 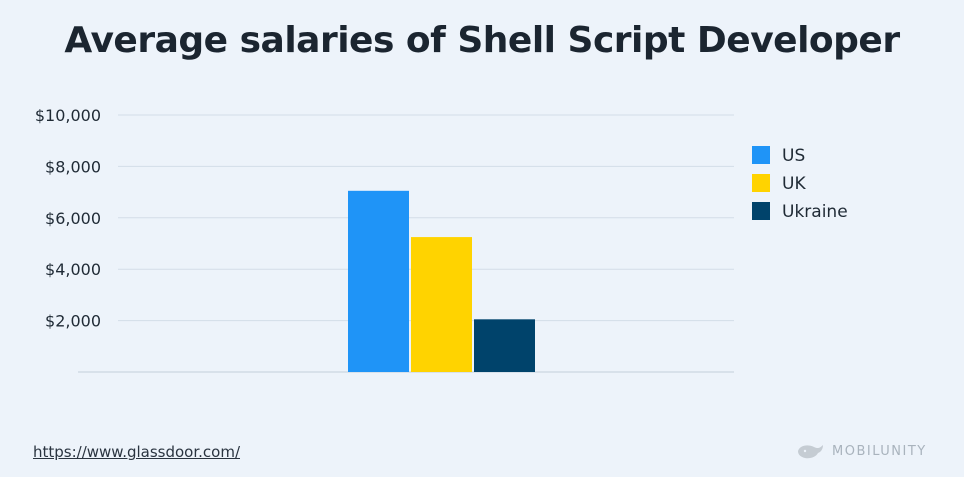 What do you see at coordinates (73, 218) in the screenshot?
I see `y-tick-label: $6,000` at bounding box center [73, 218].